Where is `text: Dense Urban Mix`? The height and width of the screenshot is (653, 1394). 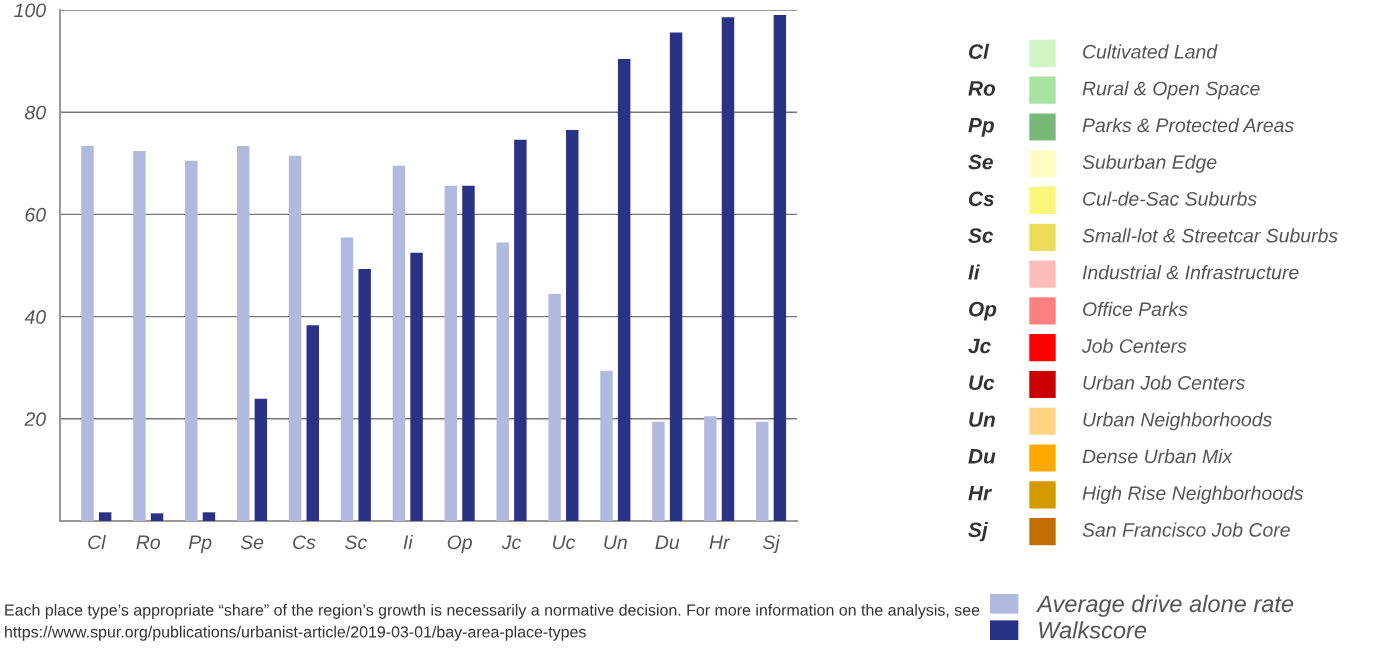
text: Dense Urban Mix is located at coordinates (1157, 456).